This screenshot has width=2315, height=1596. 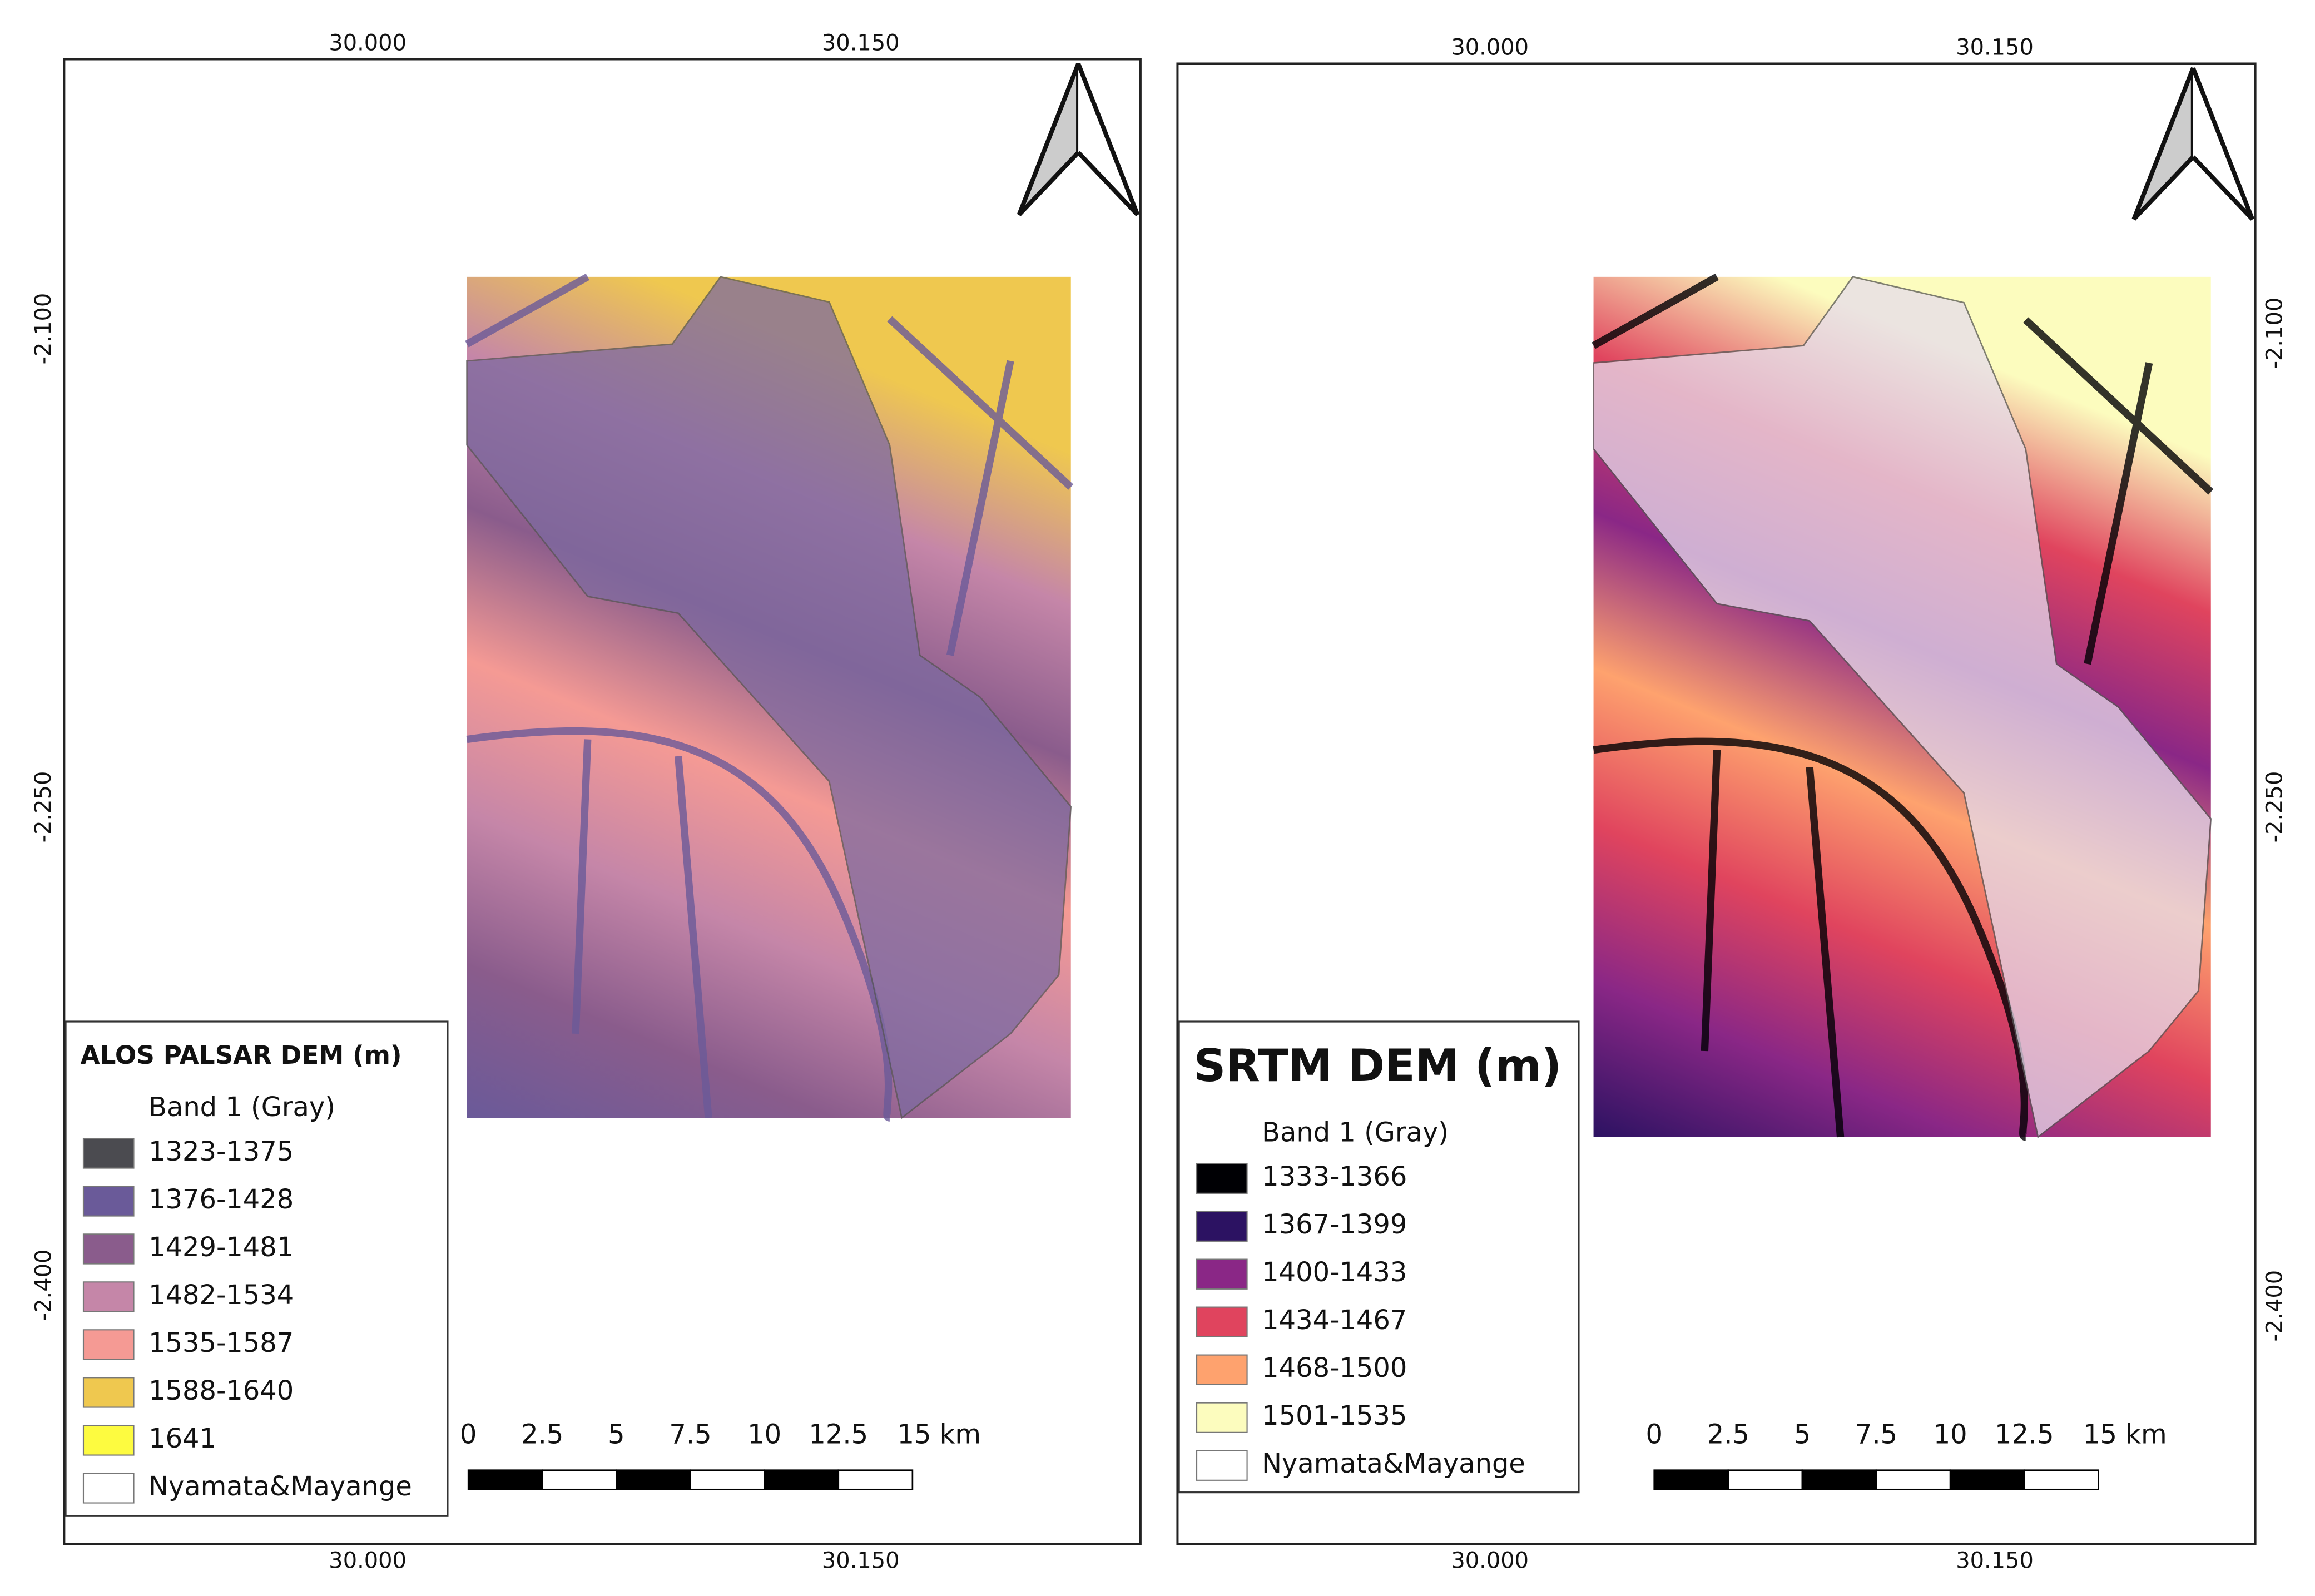 I want to click on legend-label: 1468-1500, so click(x=1334, y=1369).